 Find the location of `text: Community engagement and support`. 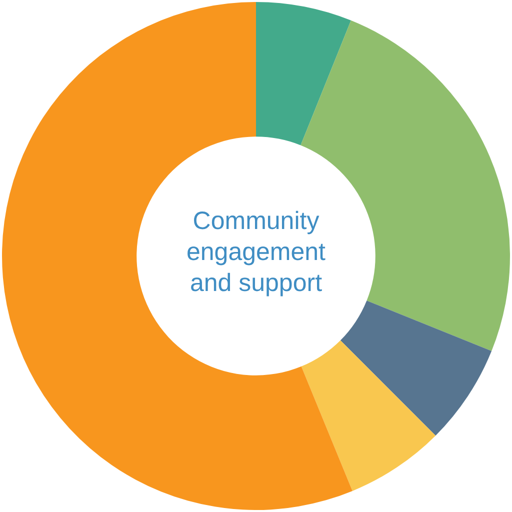

text: Community engagement and support is located at coordinates (255, 252).